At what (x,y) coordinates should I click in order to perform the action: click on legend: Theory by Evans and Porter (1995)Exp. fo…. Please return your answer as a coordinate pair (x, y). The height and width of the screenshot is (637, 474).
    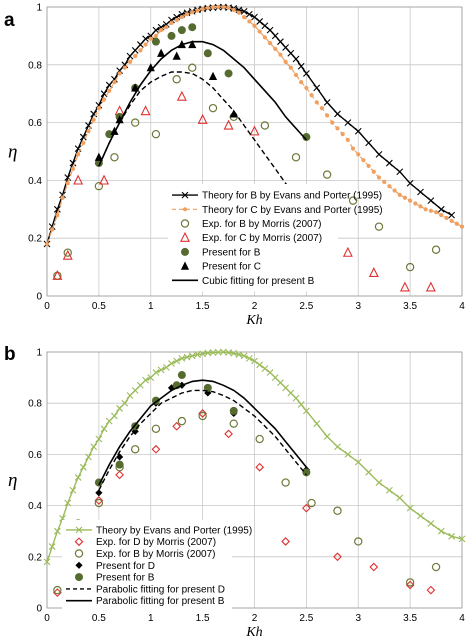
    Looking at the image, I should click on (157, 565).